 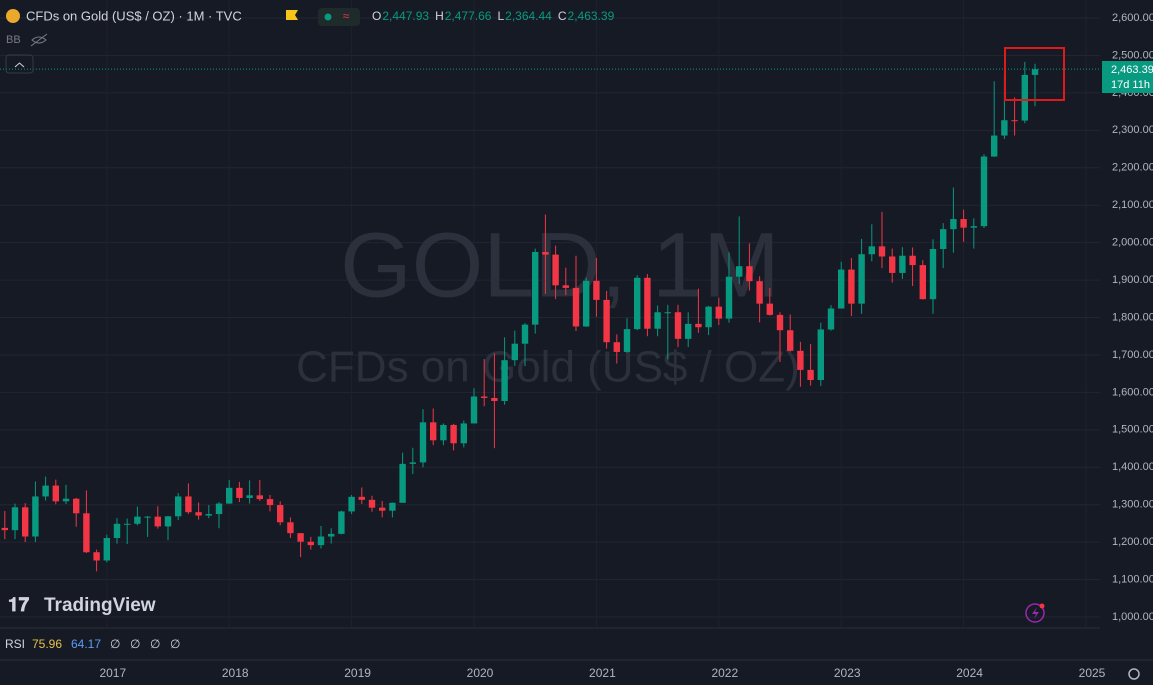 What do you see at coordinates (39, 40) in the screenshot?
I see `visibility-icon` at bounding box center [39, 40].